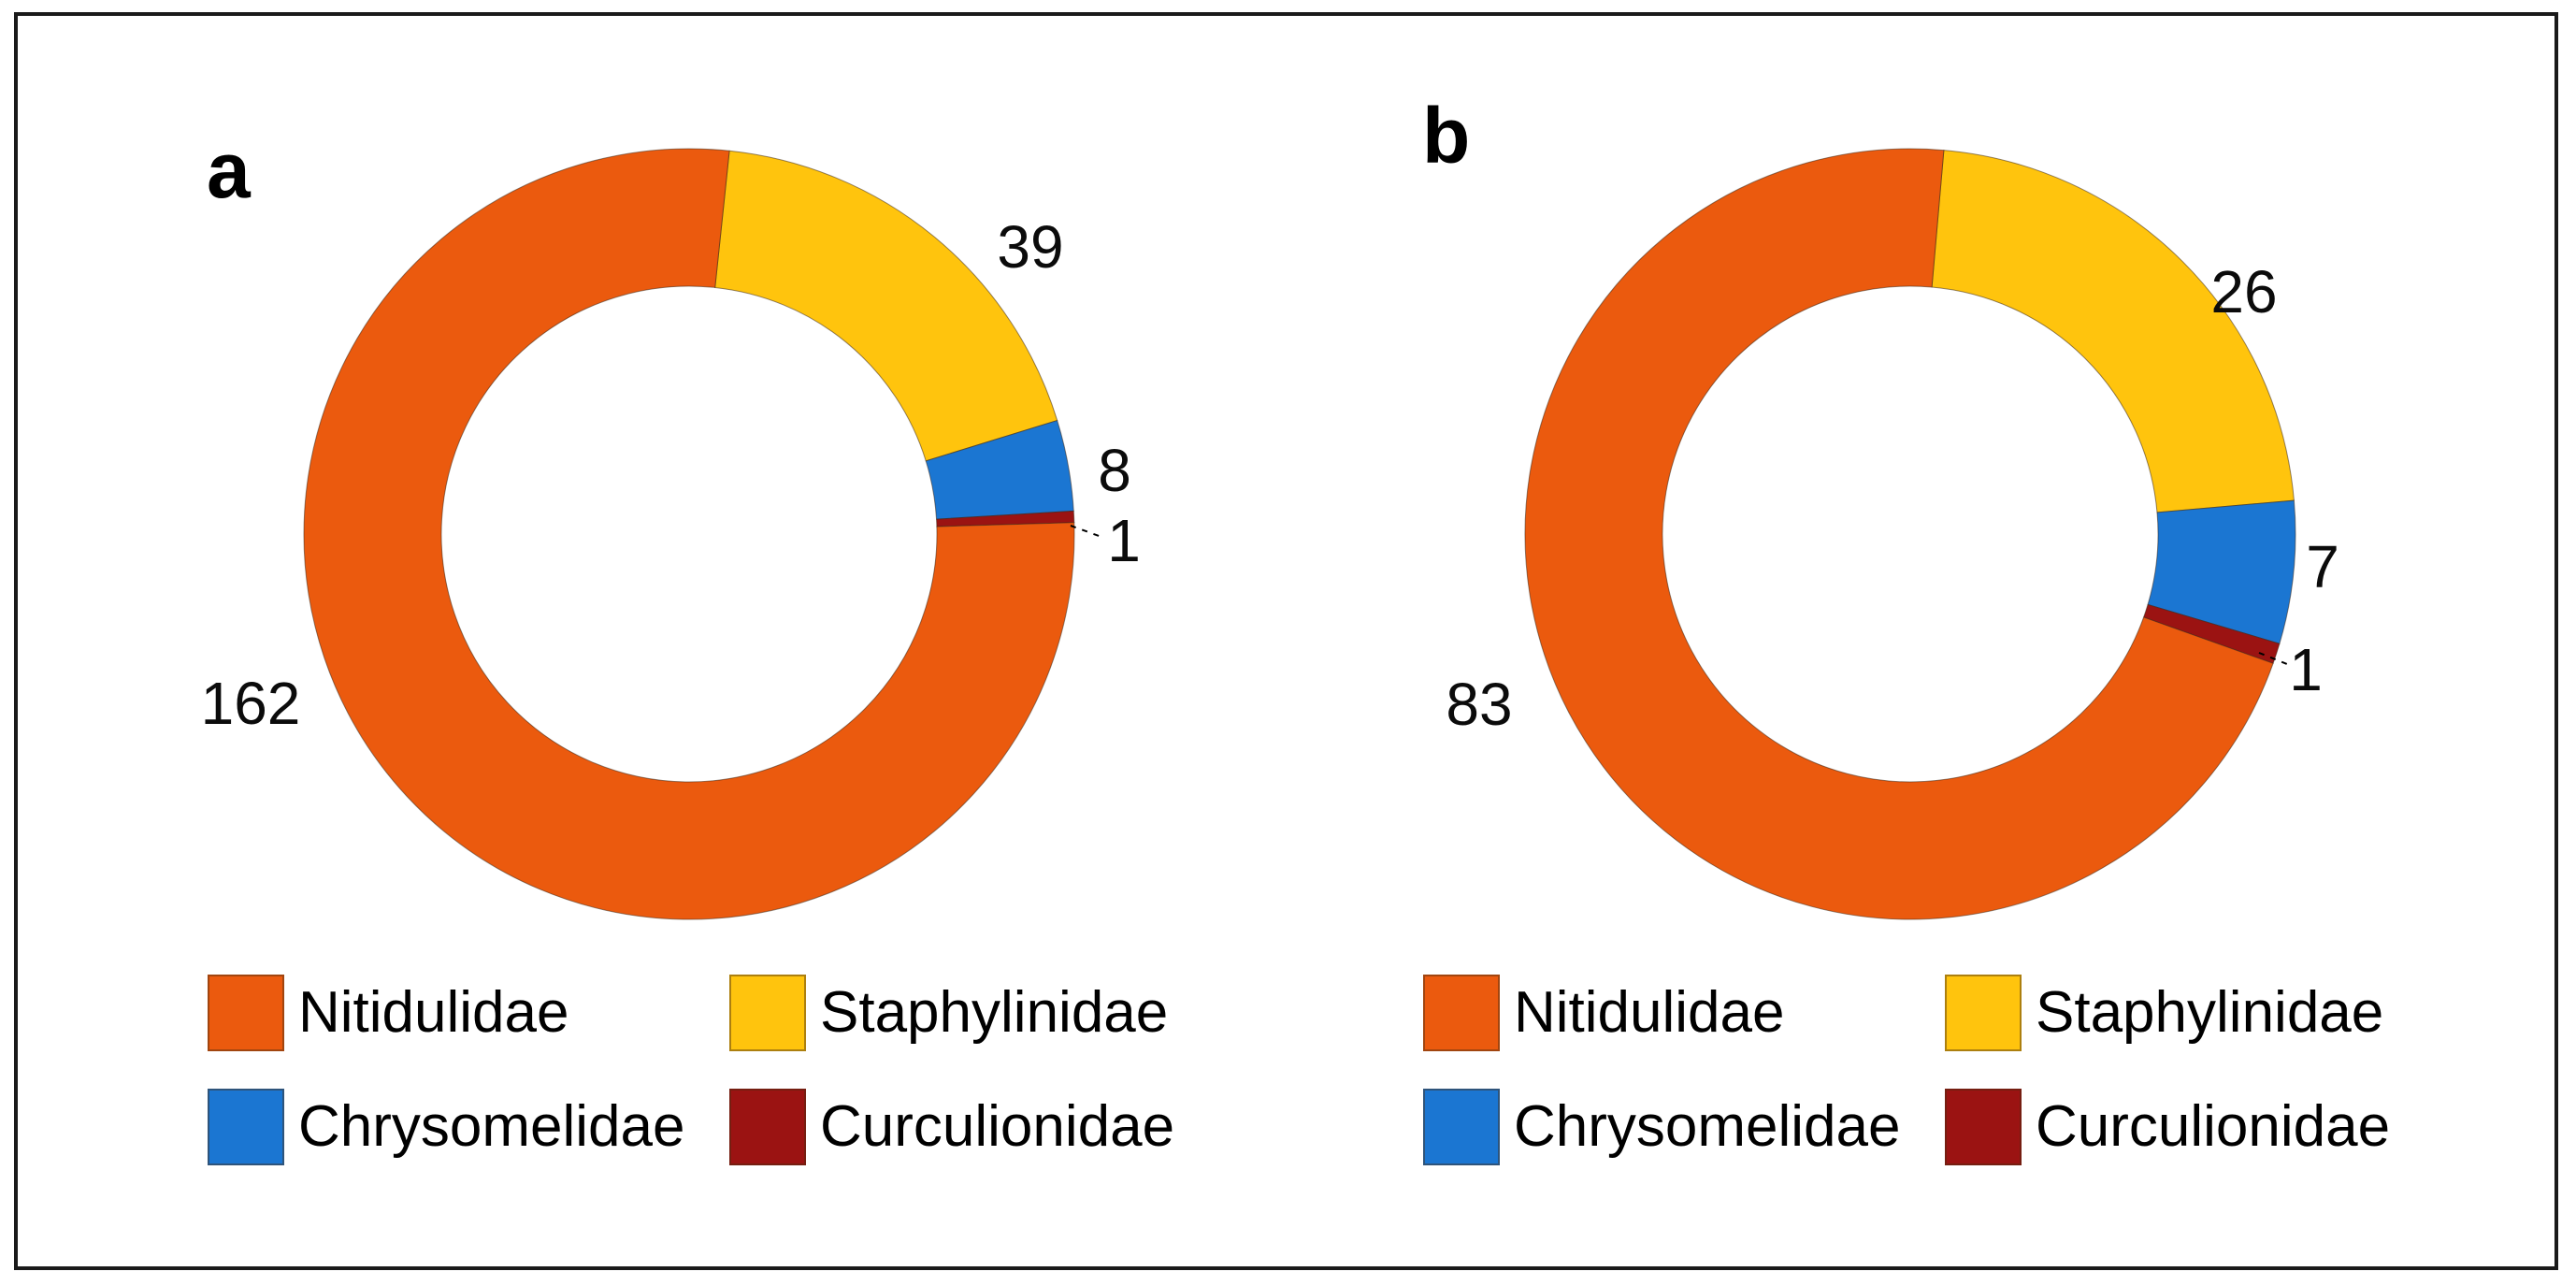 This screenshot has height=1286, width=2576. I want to click on data-label-a: 162, so click(251, 703).